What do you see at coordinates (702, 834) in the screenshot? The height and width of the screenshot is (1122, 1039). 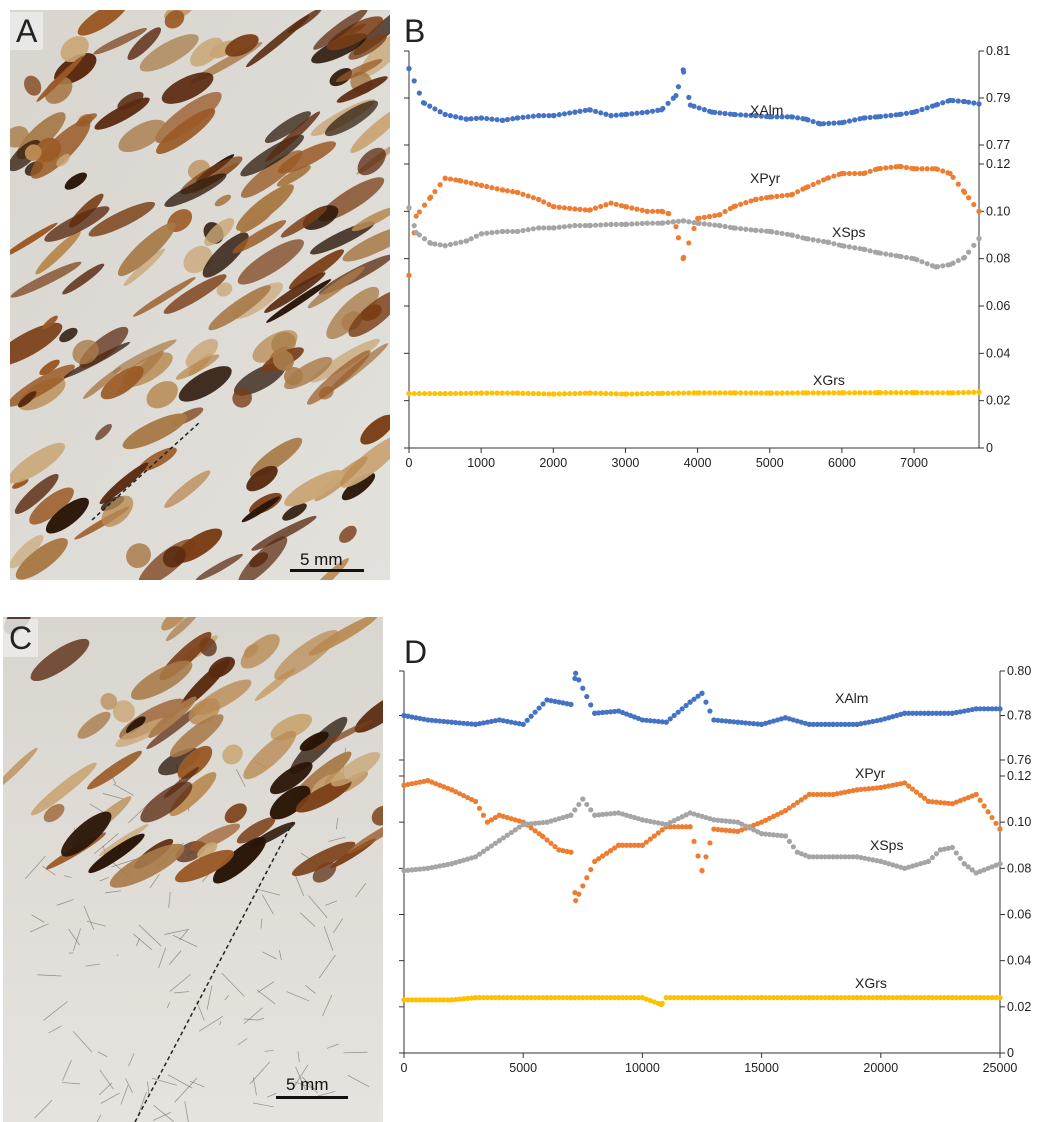 I see `series-xpyr: XPyr` at bounding box center [702, 834].